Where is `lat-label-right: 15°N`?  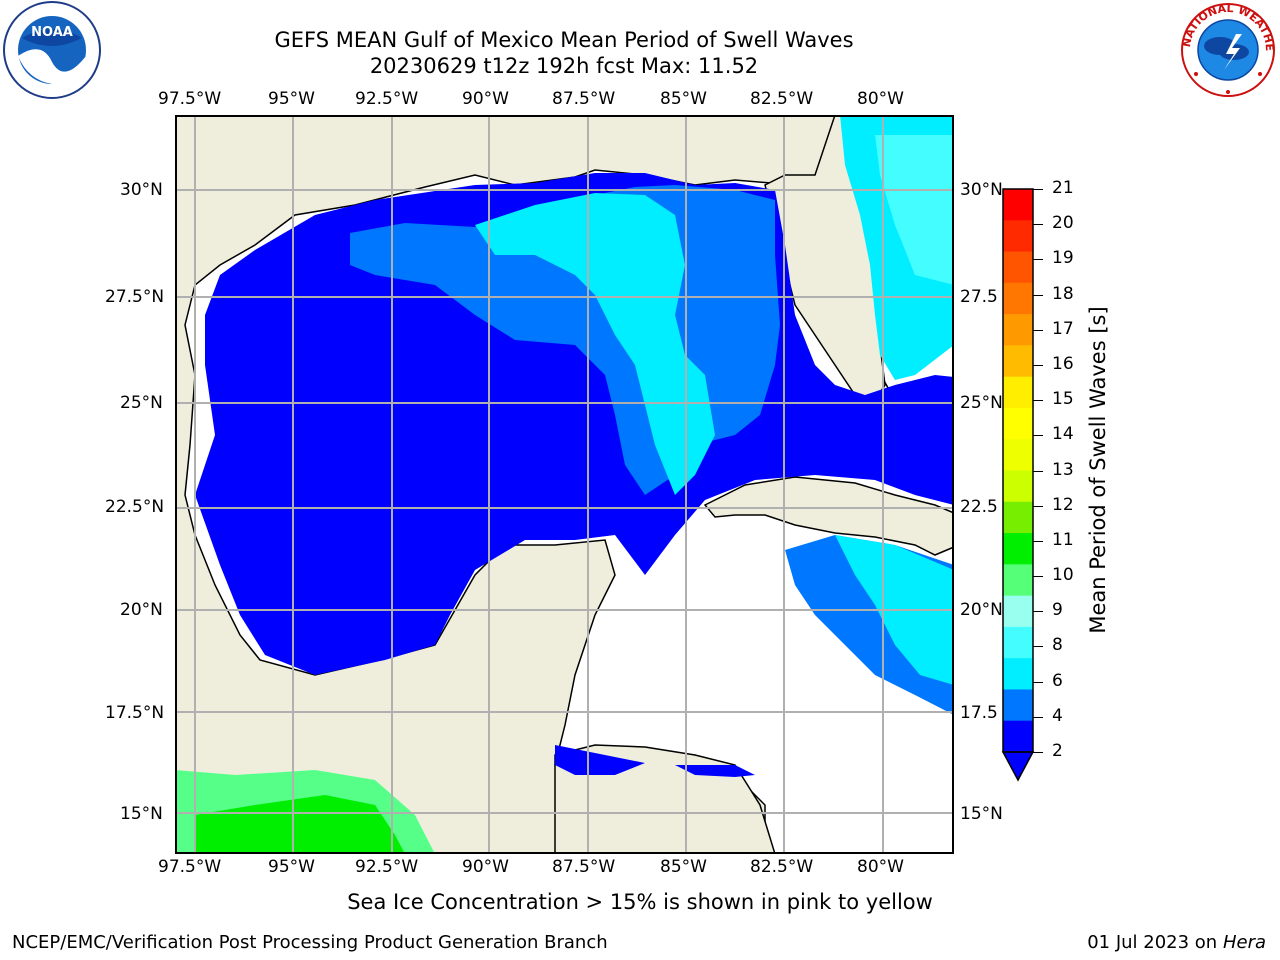 lat-label-right: 15°N is located at coordinates (981, 814).